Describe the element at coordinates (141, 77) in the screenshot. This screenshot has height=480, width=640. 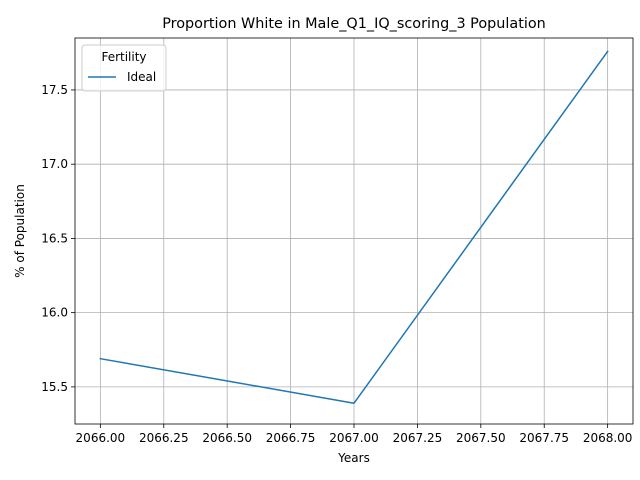
I see `legend-label-ideal: Ideal` at that location.